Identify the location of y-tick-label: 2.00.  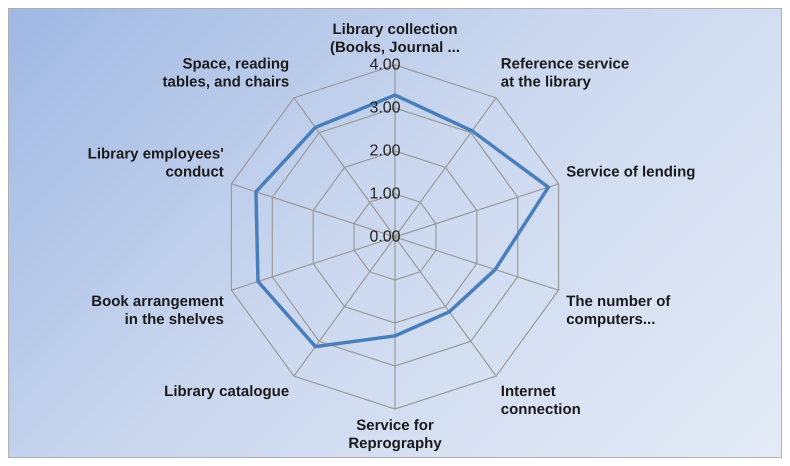
(385, 151).